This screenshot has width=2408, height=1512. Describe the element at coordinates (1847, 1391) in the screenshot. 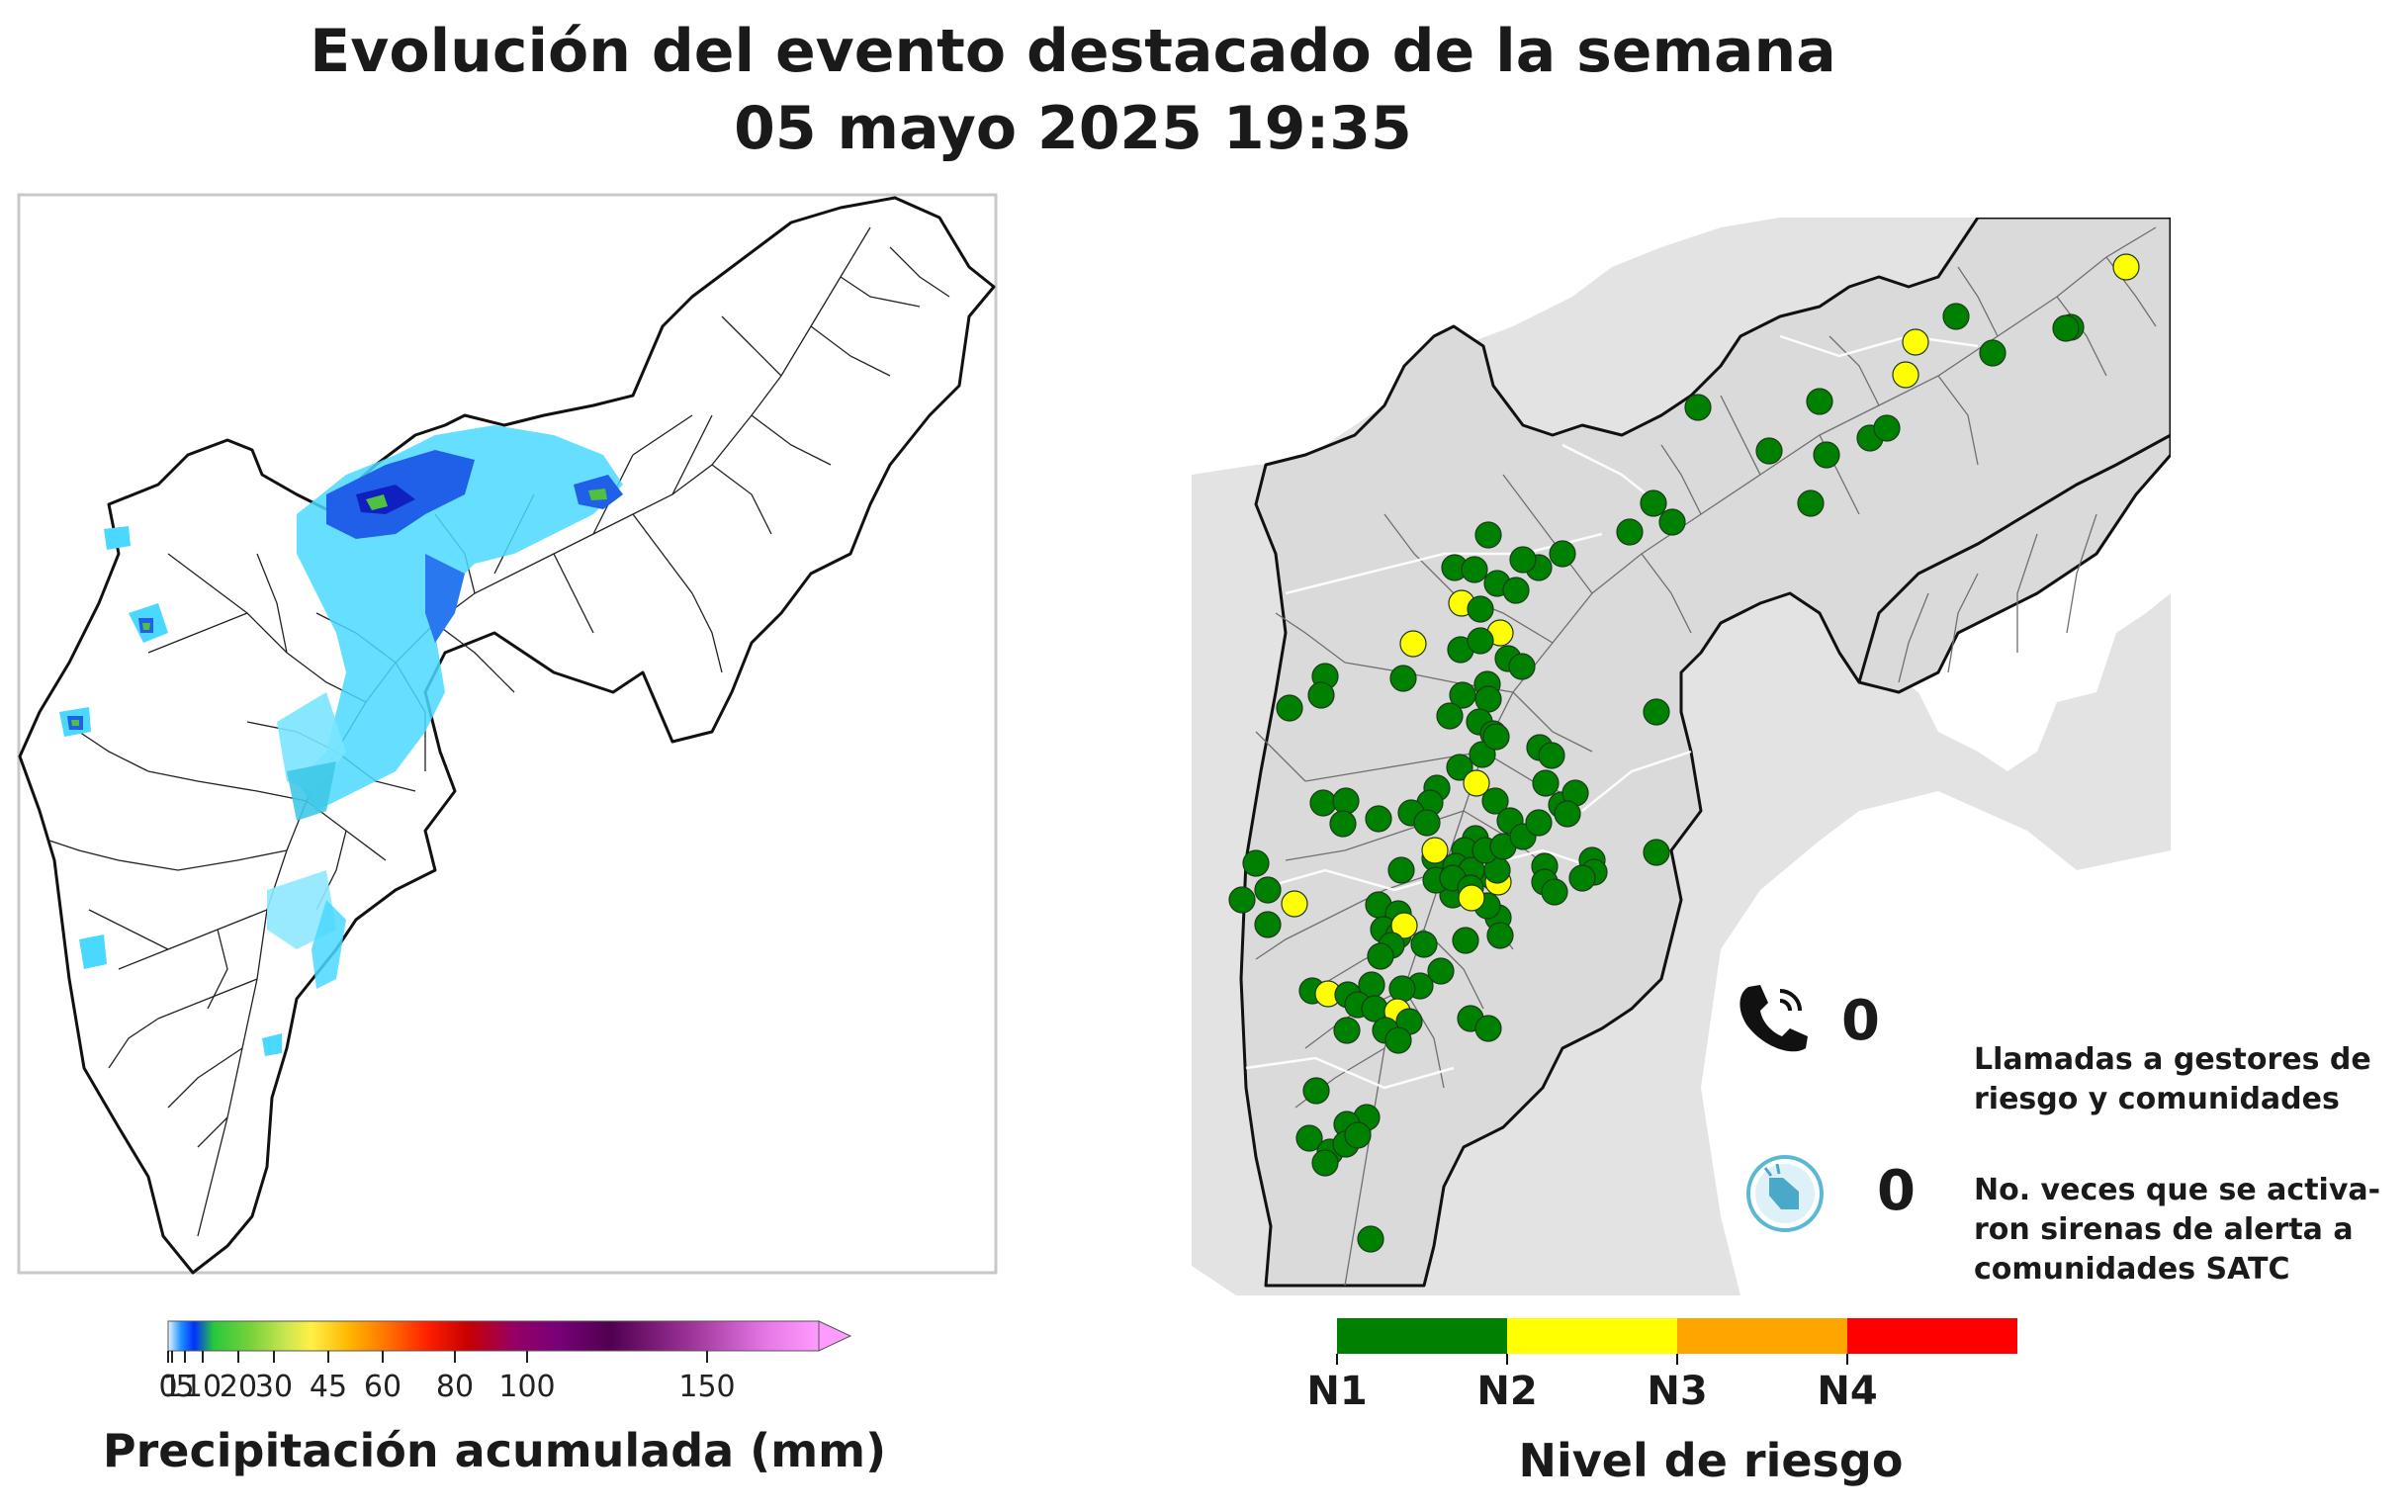

I see `risk-level-n4-label: N4` at that location.